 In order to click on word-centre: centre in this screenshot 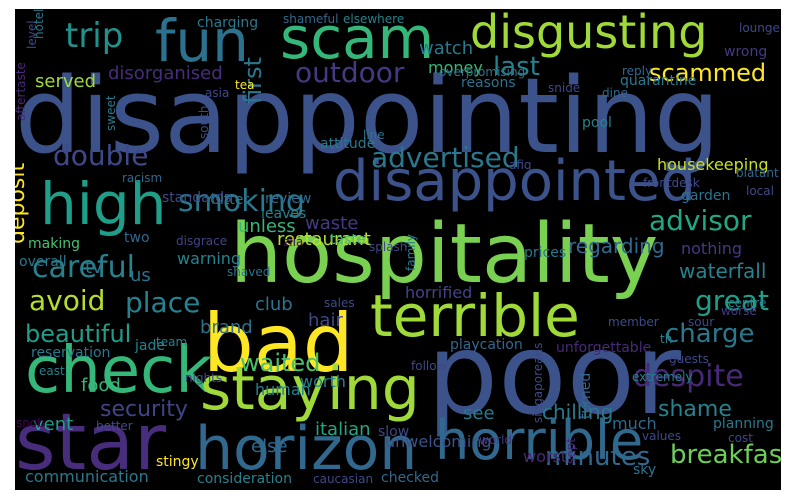, I will do `click(747, 303)`.